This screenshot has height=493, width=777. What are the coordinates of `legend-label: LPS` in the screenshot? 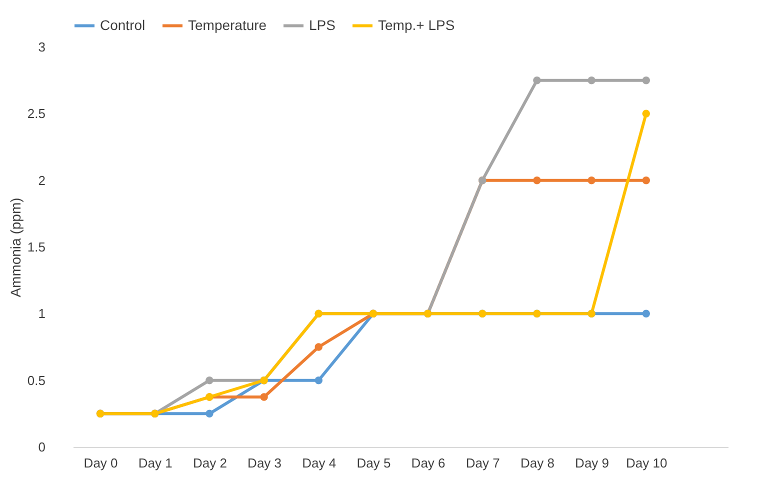 It's located at (322, 24).